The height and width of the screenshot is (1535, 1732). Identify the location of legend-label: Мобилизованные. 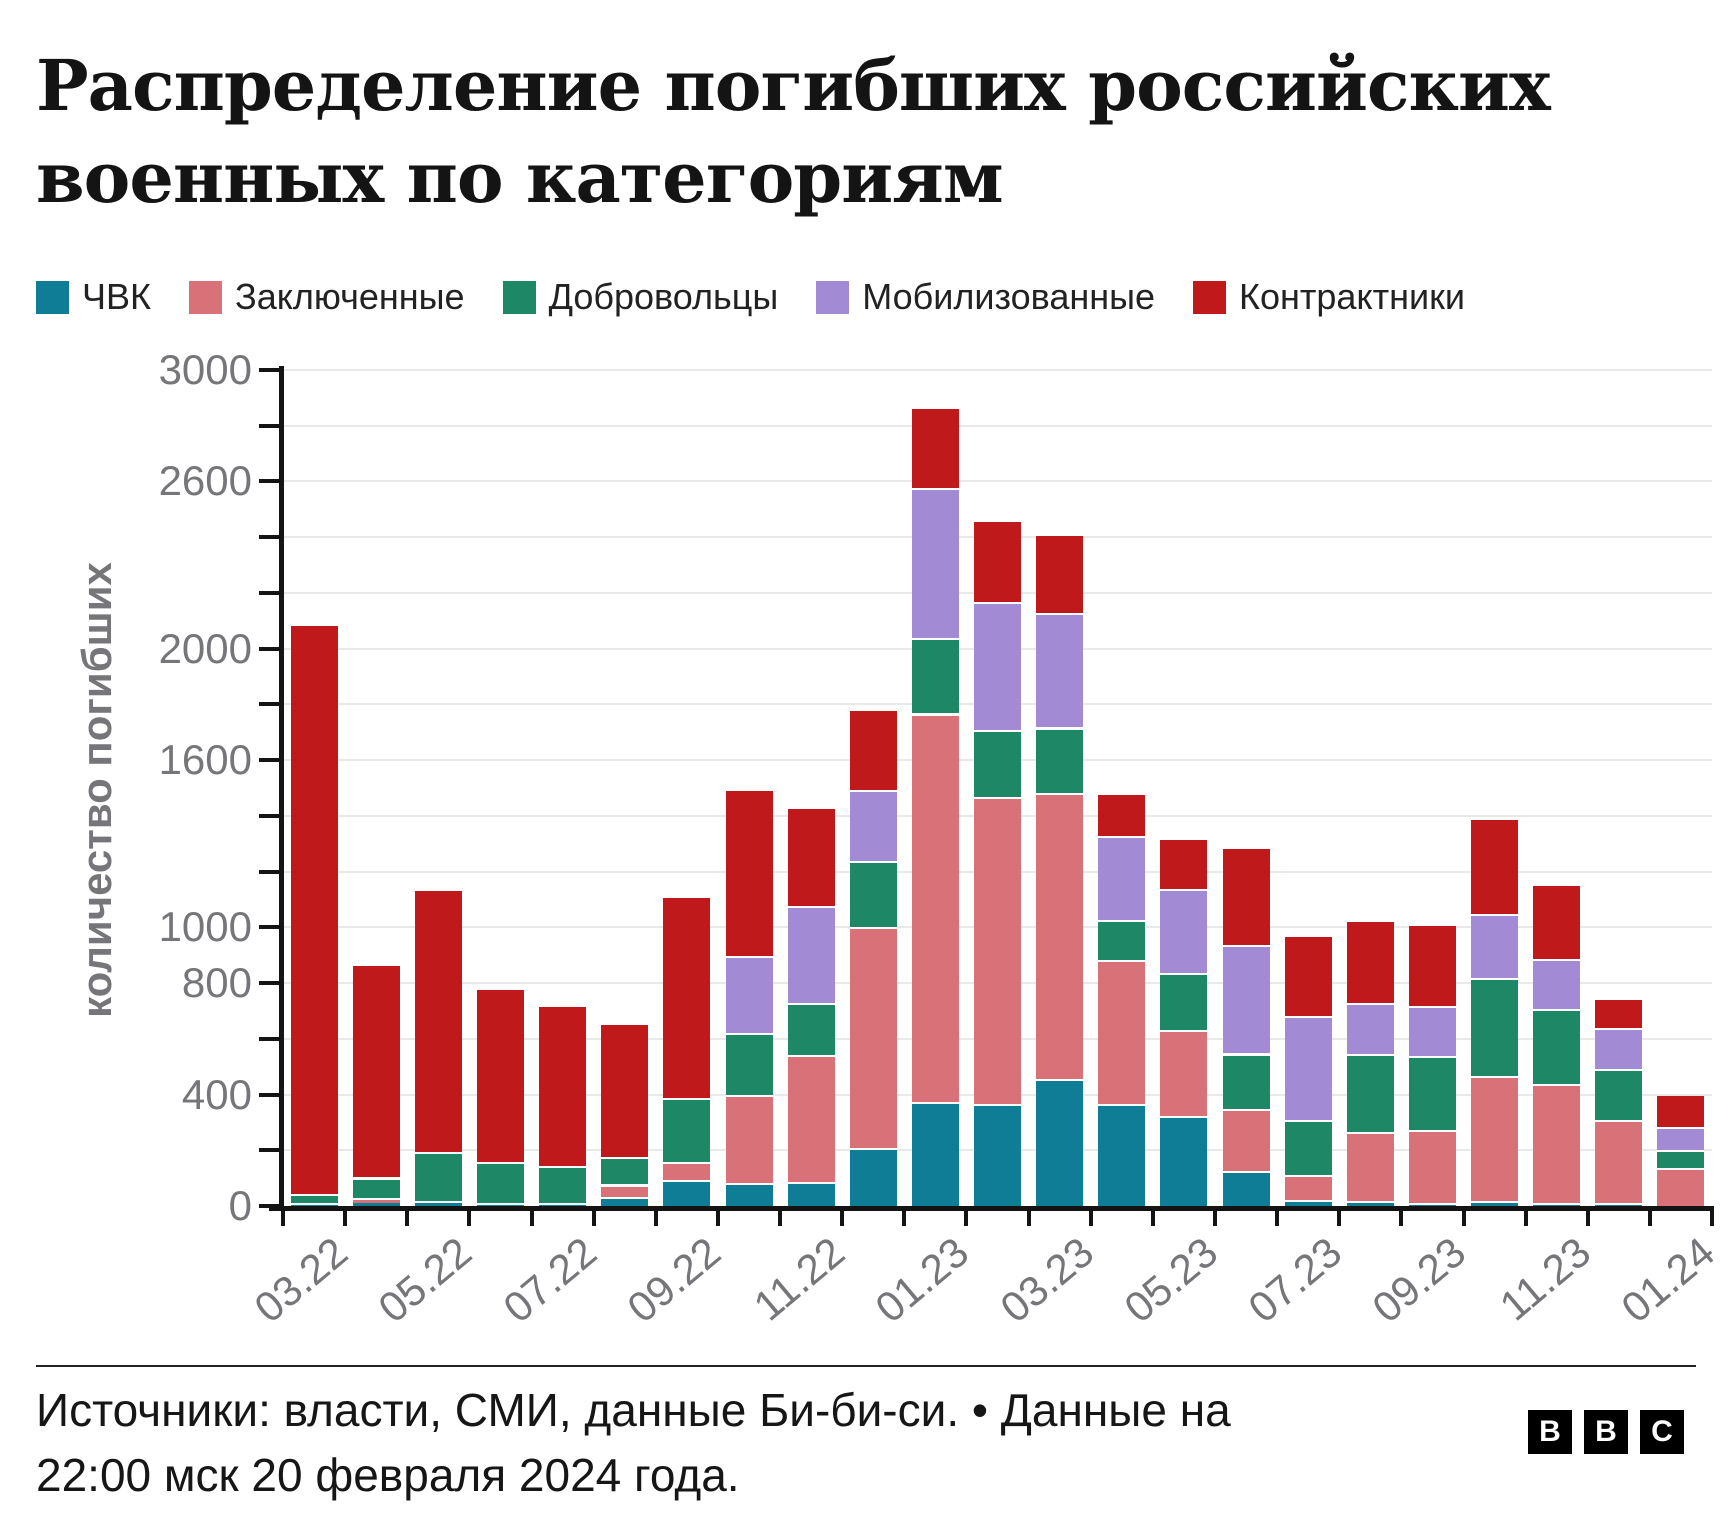
(1009, 296).